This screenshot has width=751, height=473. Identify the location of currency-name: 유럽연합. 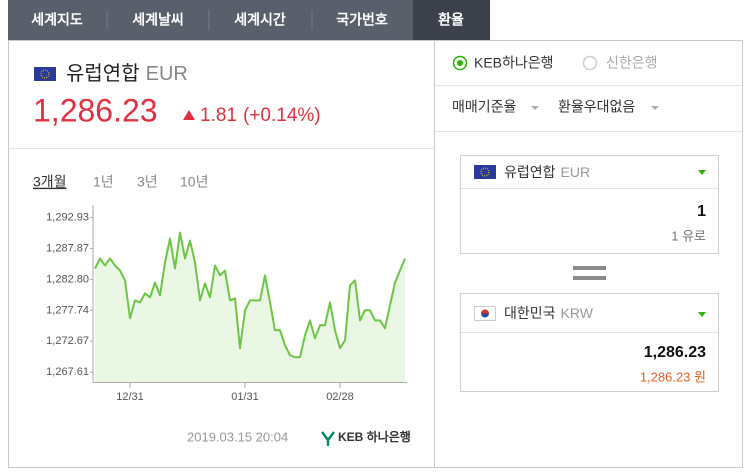
(103, 73).